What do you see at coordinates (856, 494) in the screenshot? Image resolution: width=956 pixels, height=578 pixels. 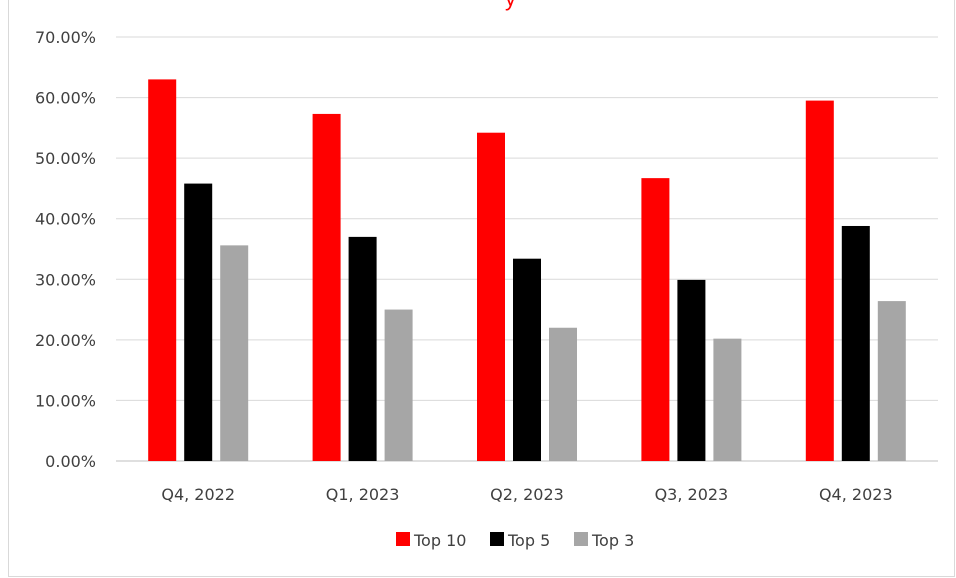 I see `x-tick-label: Q4, 2023` at bounding box center [856, 494].